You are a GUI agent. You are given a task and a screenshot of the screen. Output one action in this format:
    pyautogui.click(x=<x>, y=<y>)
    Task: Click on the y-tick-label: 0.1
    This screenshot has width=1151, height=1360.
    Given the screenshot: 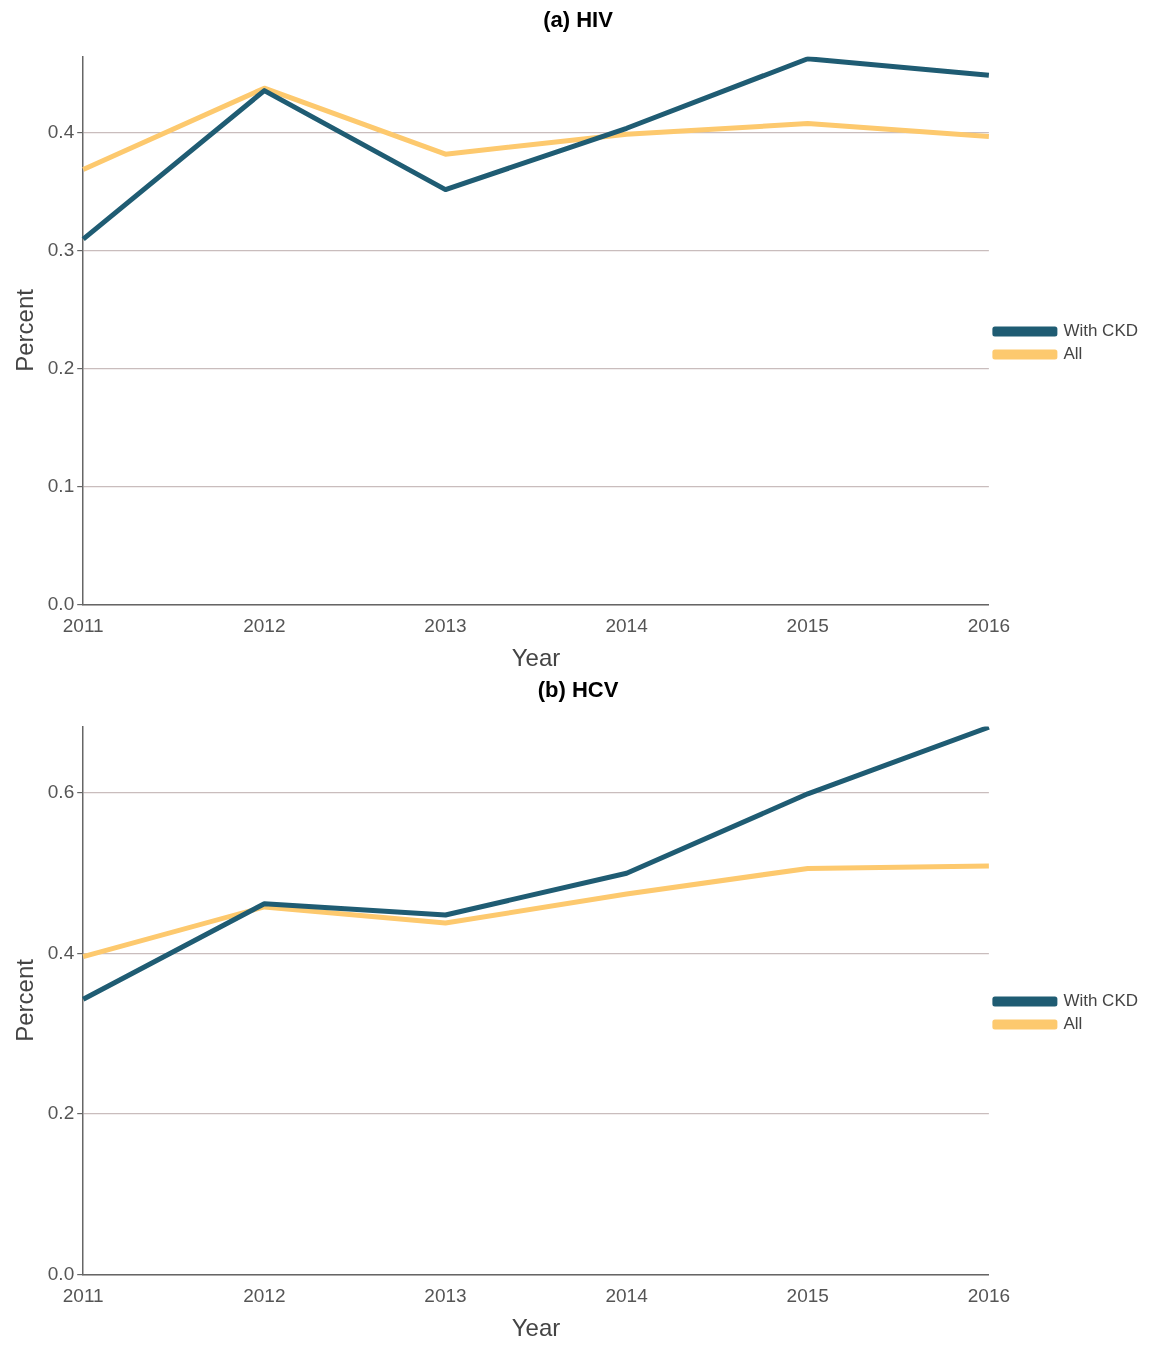 What is the action you would take?
    pyautogui.click(x=61, y=485)
    